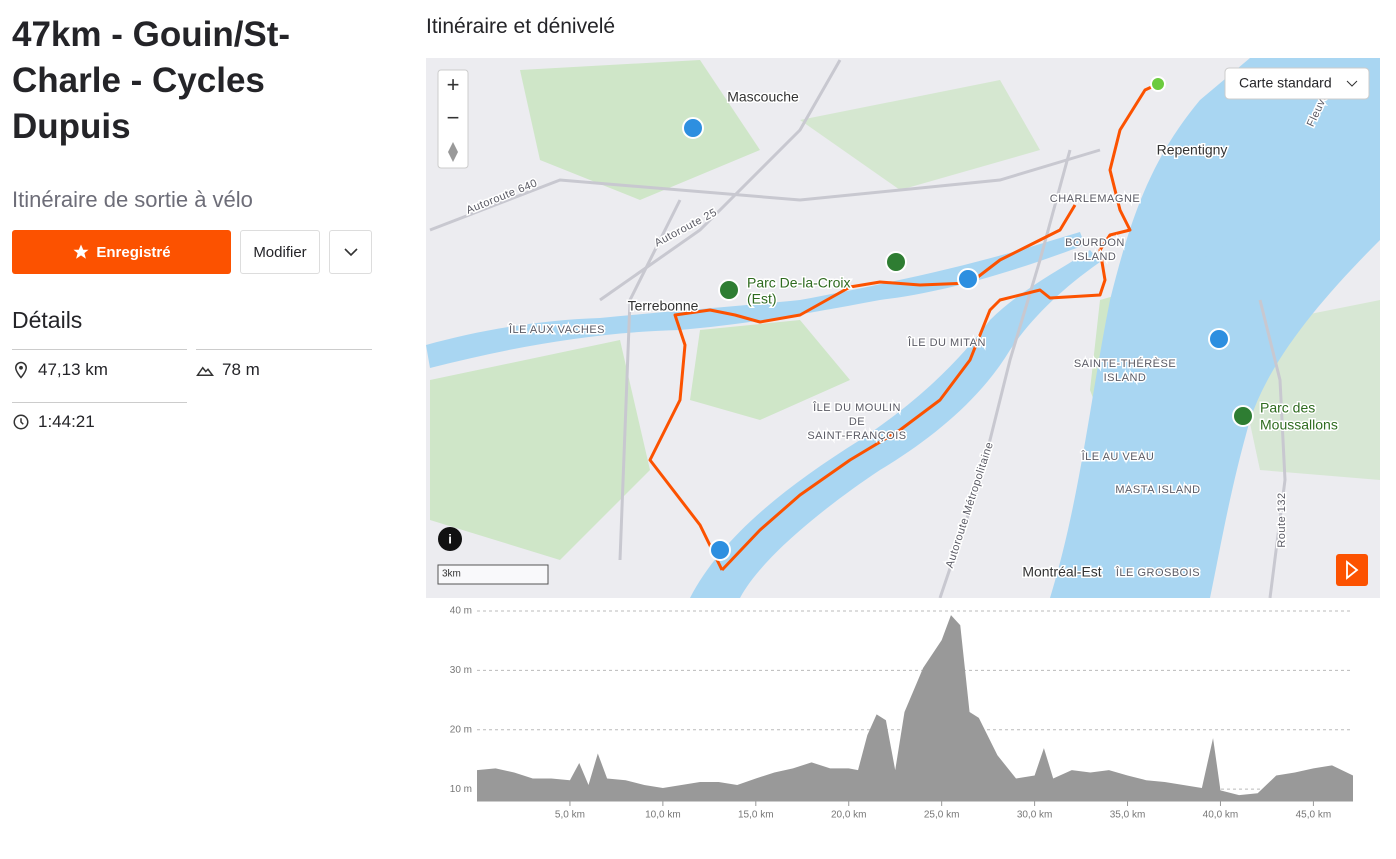 This screenshot has width=1396, height=859. I want to click on map-label: Route 132, so click(1282, 519).